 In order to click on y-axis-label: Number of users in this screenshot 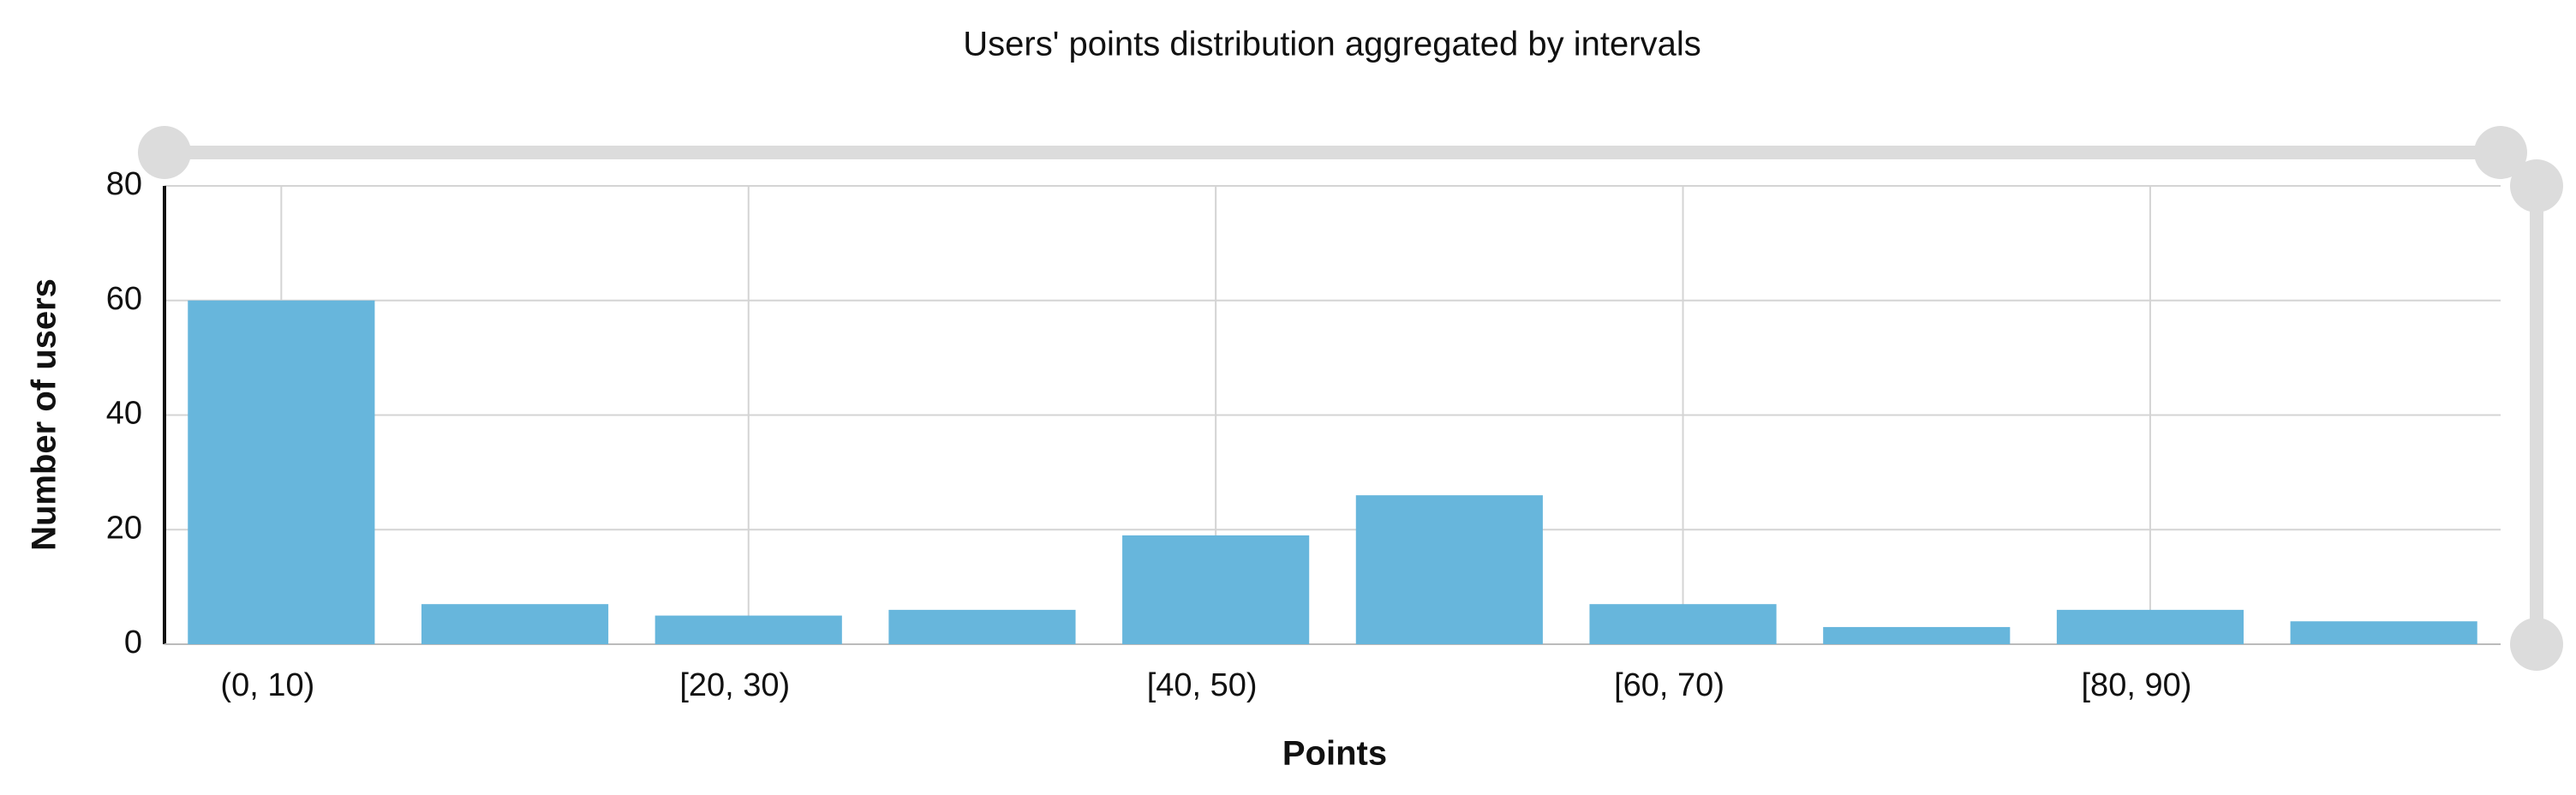, I will do `click(45, 414)`.